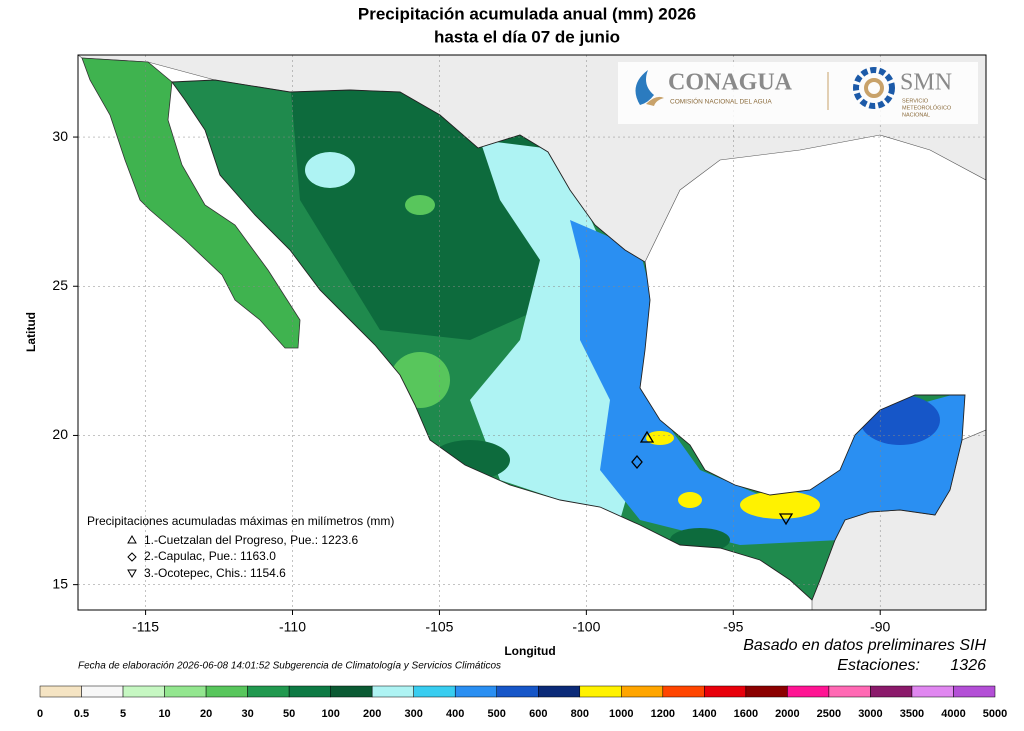 The height and width of the screenshot is (731, 1024). What do you see at coordinates (439, 627) in the screenshot?
I see `x-tick-label: -105` at bounding box center [439, 627].